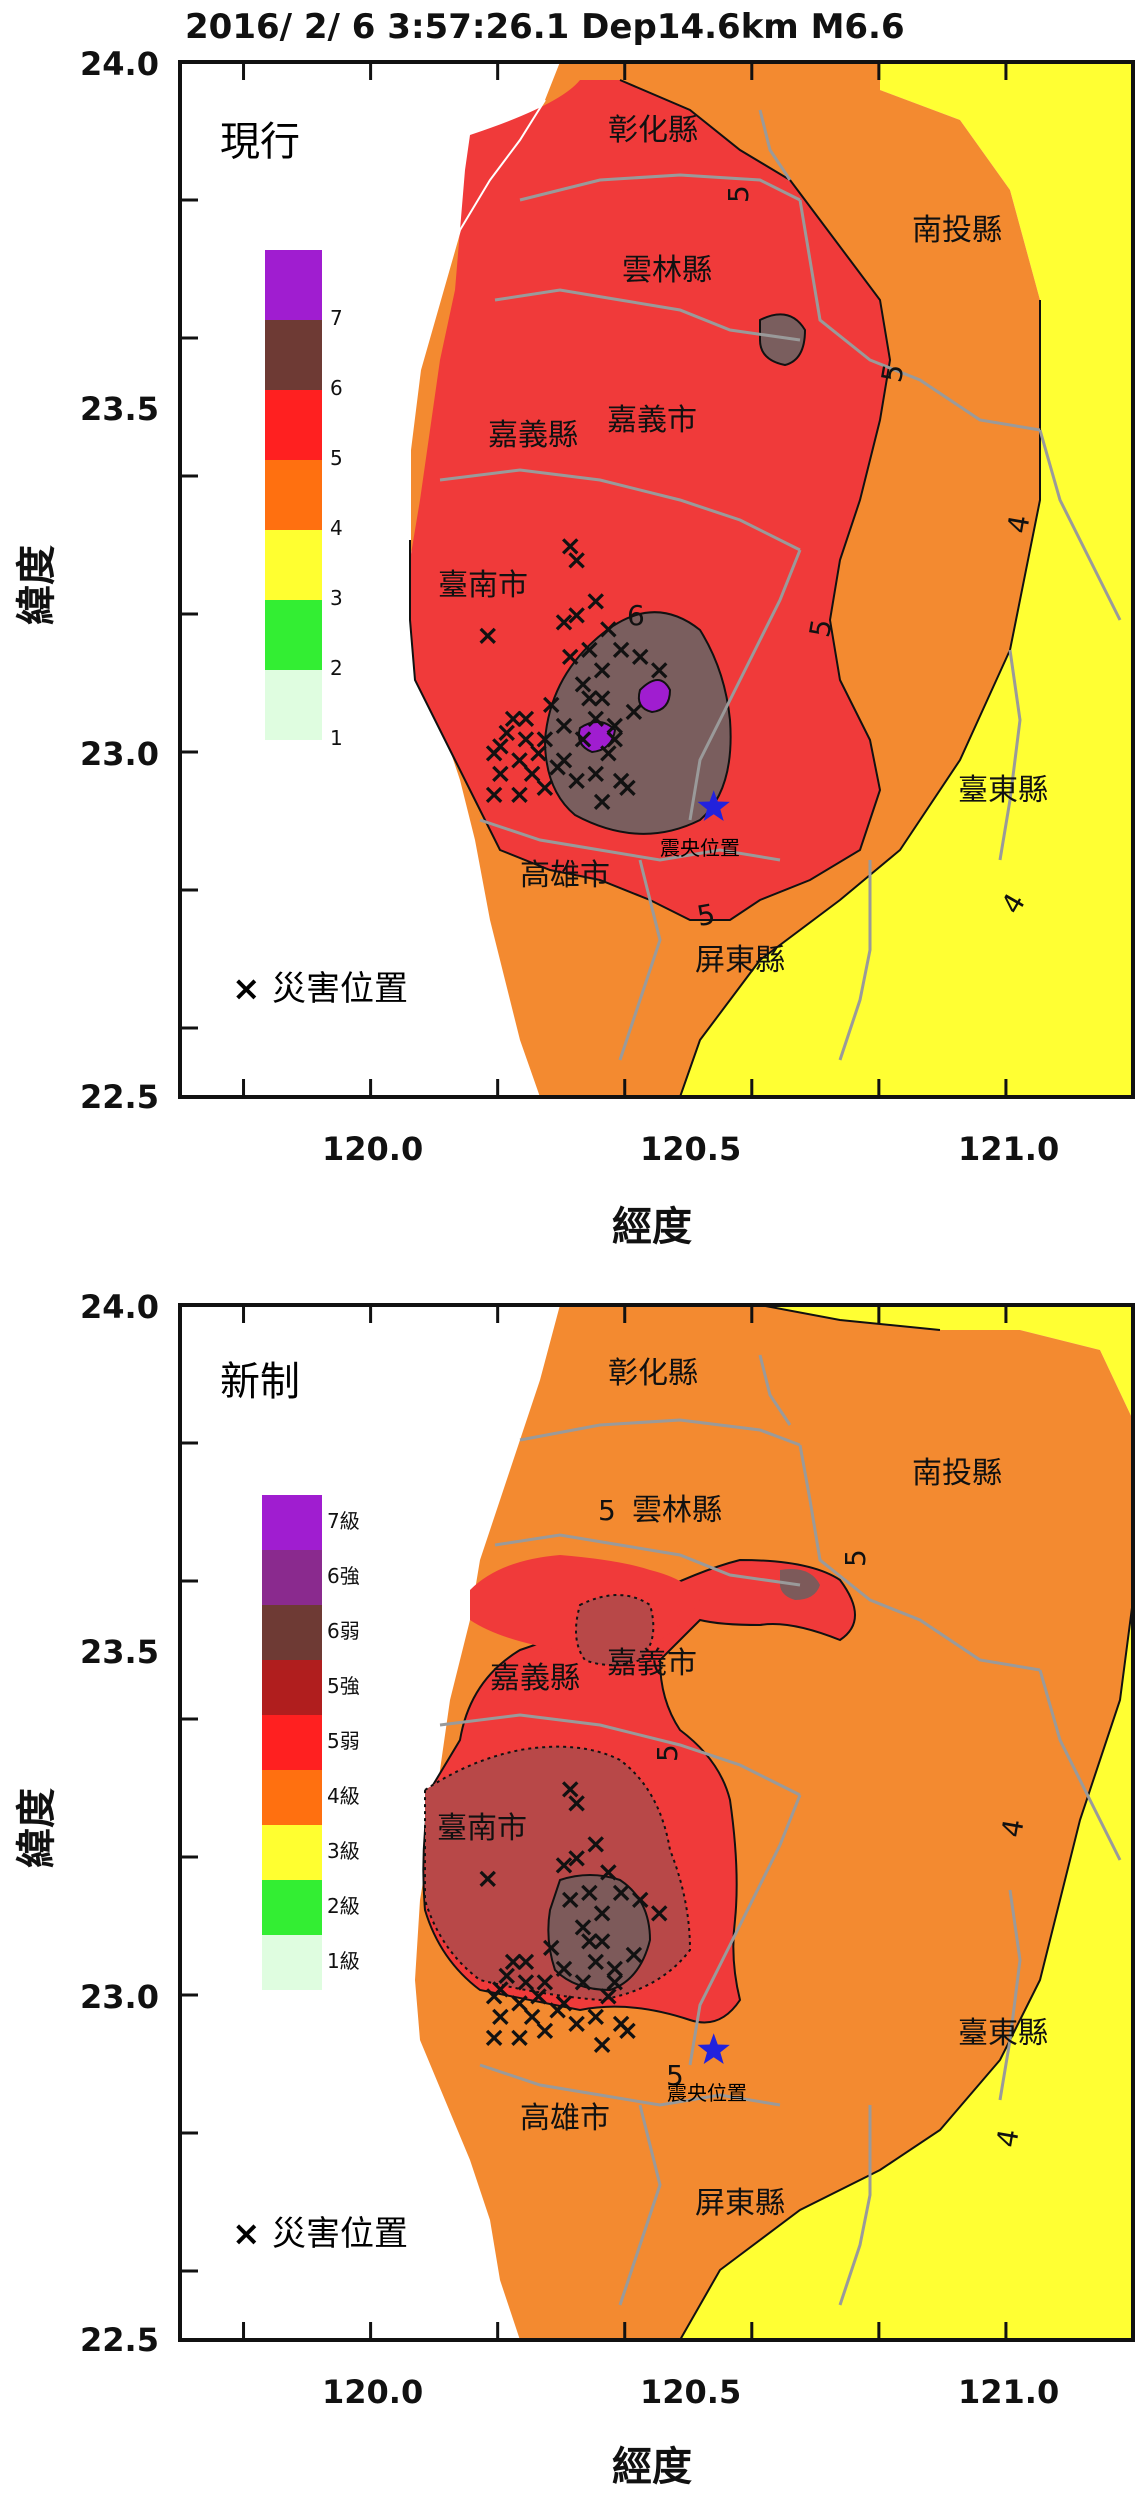 The height and width of the screenshot is (2500, 1135). Describe the element at coordinates (667, 270) in the screenshot. I see `region-label: 雲林縣` at that location.